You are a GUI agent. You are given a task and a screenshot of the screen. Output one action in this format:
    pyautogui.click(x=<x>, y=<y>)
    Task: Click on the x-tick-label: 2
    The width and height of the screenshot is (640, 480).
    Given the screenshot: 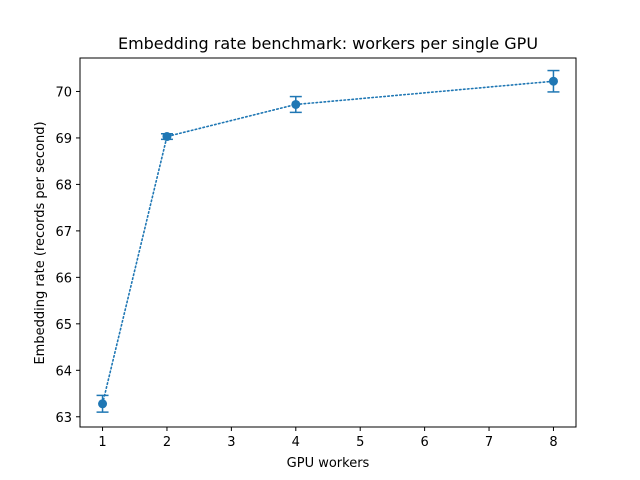 What is the action you would take?
    pyautogui.click(x=167, y=442)
    